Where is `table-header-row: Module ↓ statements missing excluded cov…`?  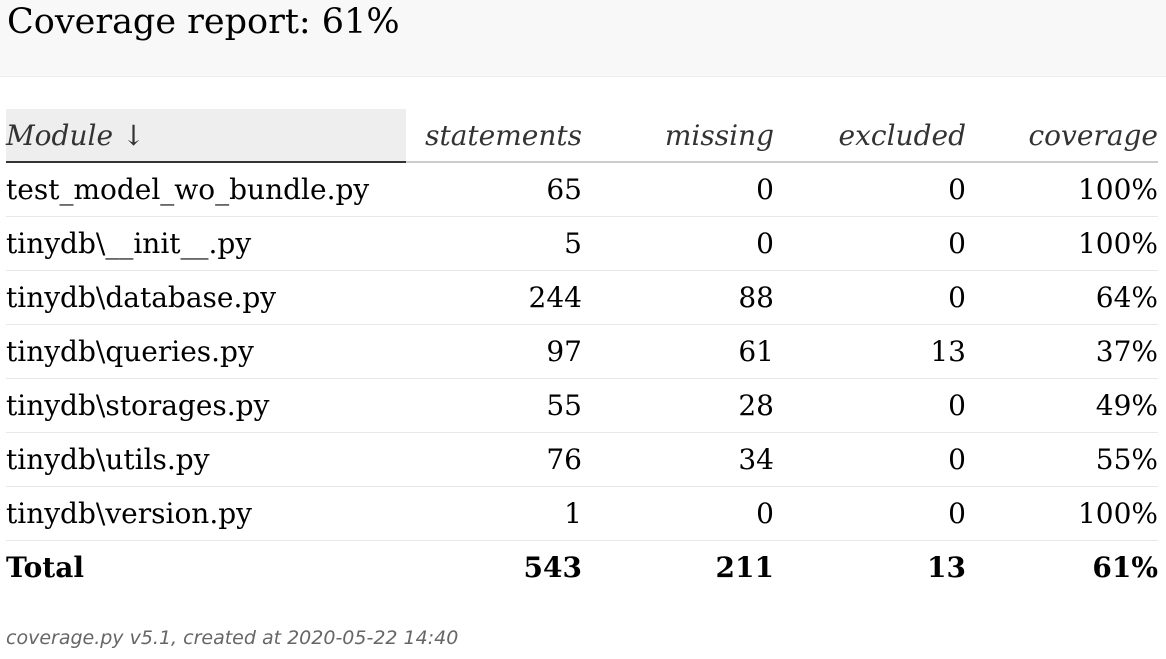 table-header-row: Module ↓ statements missing excluded cov… is located at coordinates (582, 136).